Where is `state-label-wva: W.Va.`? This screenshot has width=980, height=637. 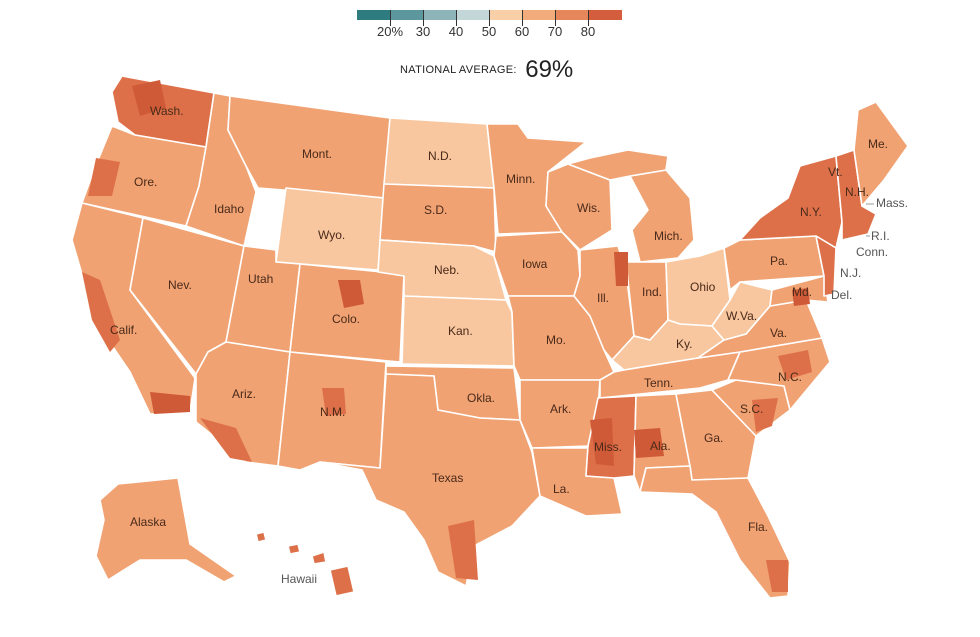 state-label-wva: W.Va. is located at coordinates (741, 316).